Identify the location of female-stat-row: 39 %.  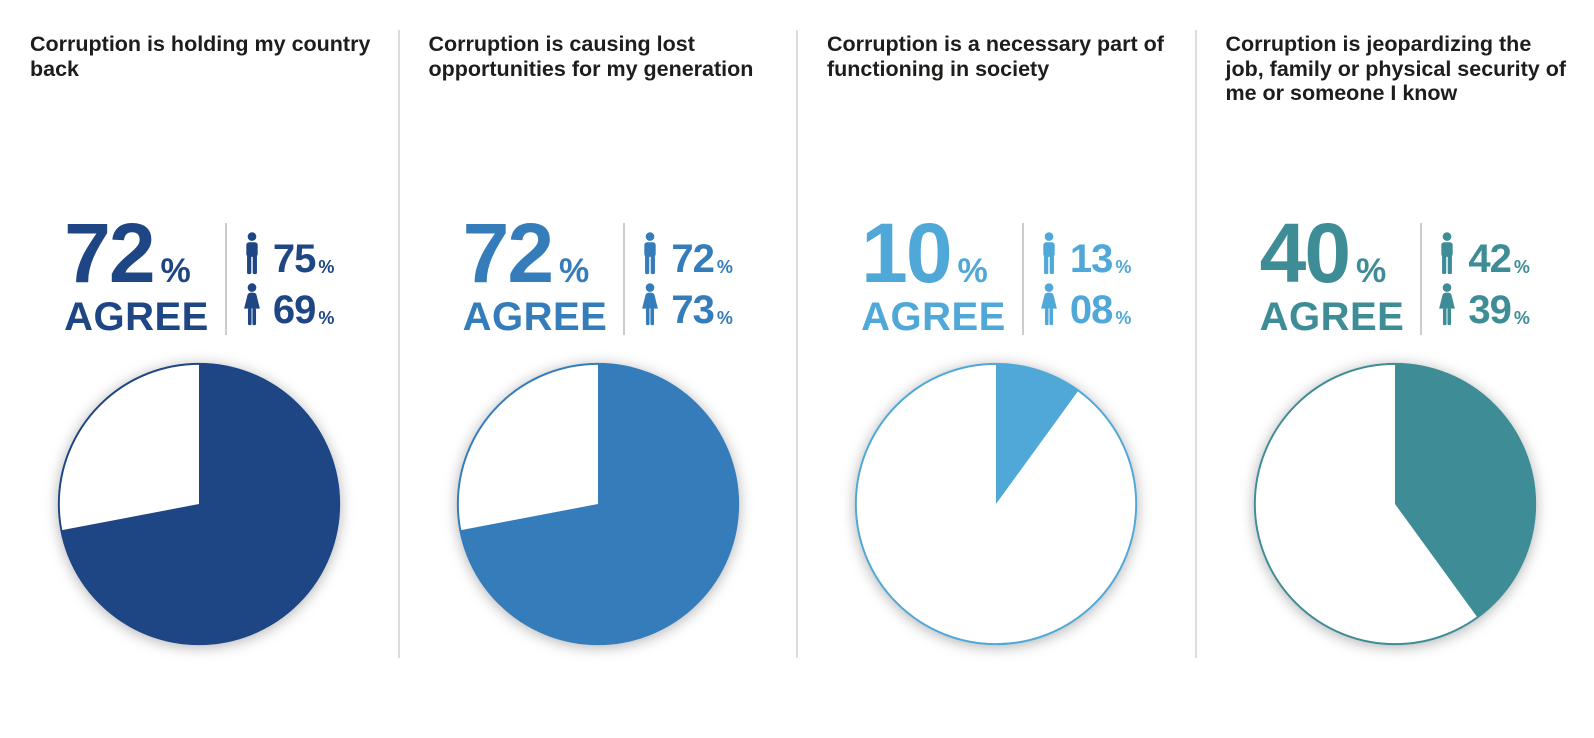
(1483, 307).